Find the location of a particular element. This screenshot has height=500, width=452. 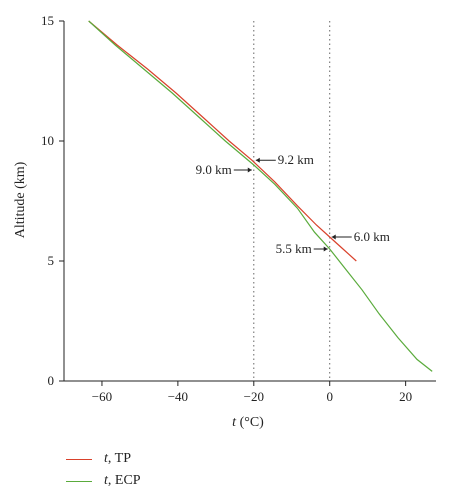

legend-swatch-ecp is located at coordinates (79, 481).